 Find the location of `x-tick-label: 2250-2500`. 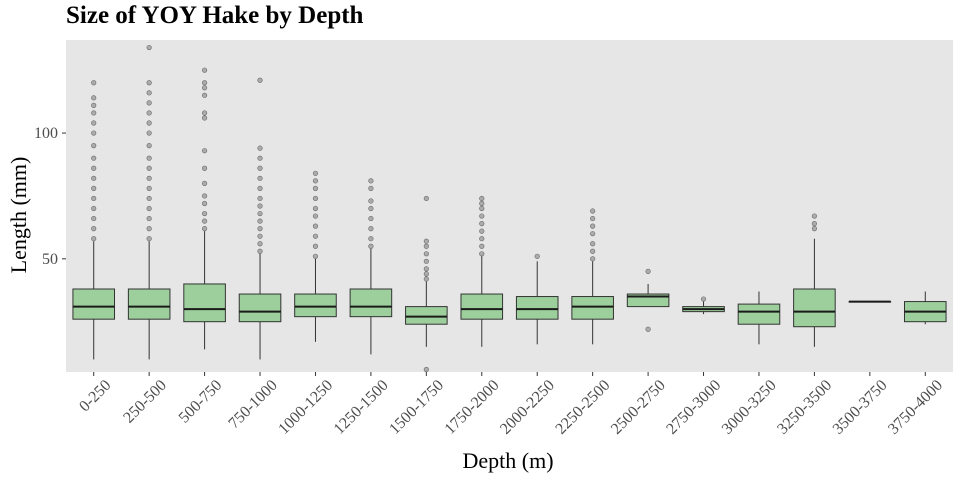

x-tick-label: 2250-2500 is located at coordinates (582, 407).